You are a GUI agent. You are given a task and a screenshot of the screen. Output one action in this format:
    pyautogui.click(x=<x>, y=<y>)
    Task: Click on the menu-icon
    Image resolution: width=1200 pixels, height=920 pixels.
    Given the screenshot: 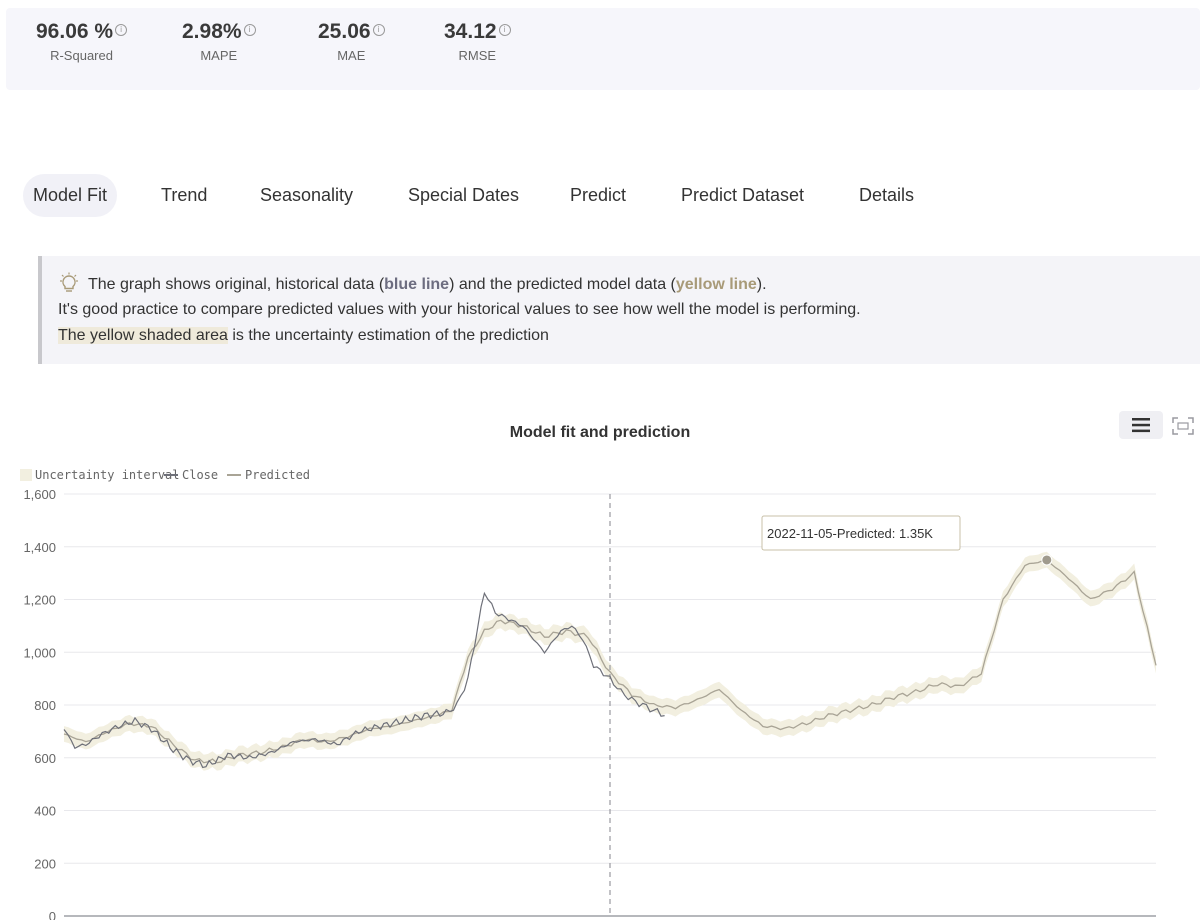 What is the action you would take?
    pyautogui.click(x=1141, y=425)
    